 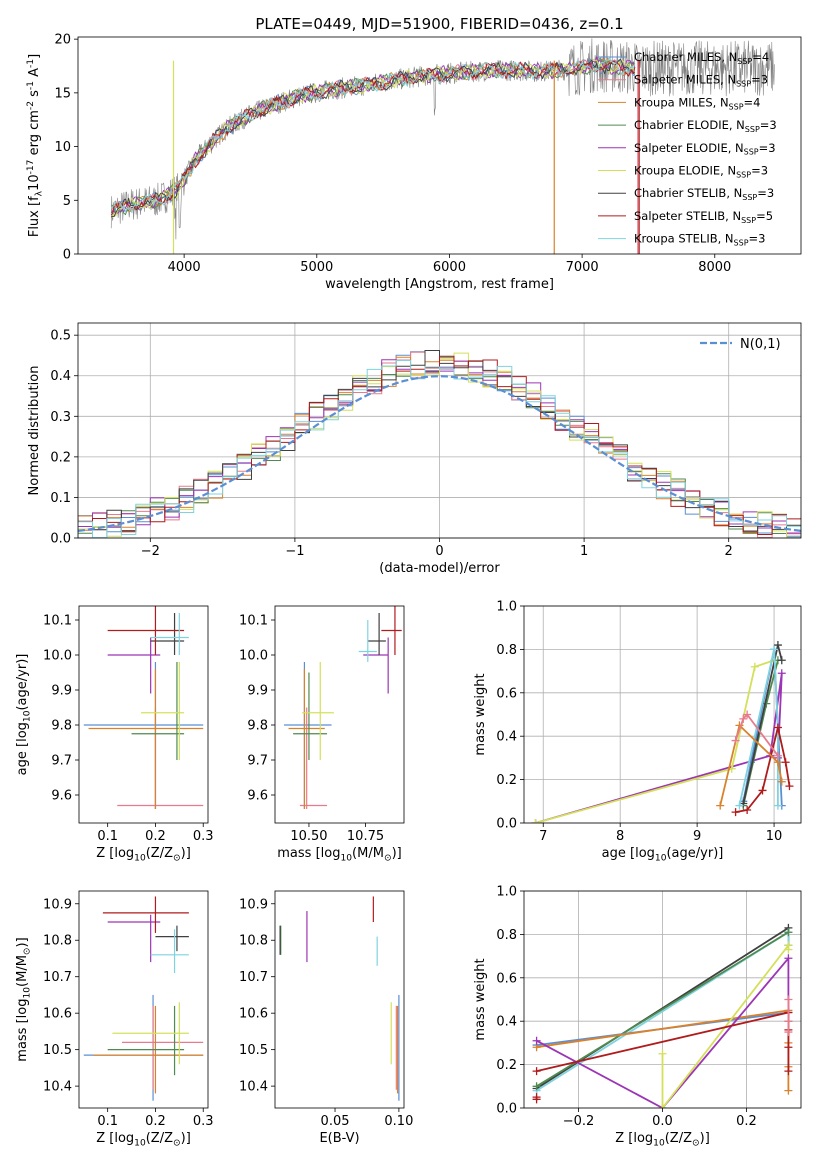 What do you see at coordinates (60, 336) in the screenshot?
I see `y-tick-label: 0.5` at bounding box center [60, 336].